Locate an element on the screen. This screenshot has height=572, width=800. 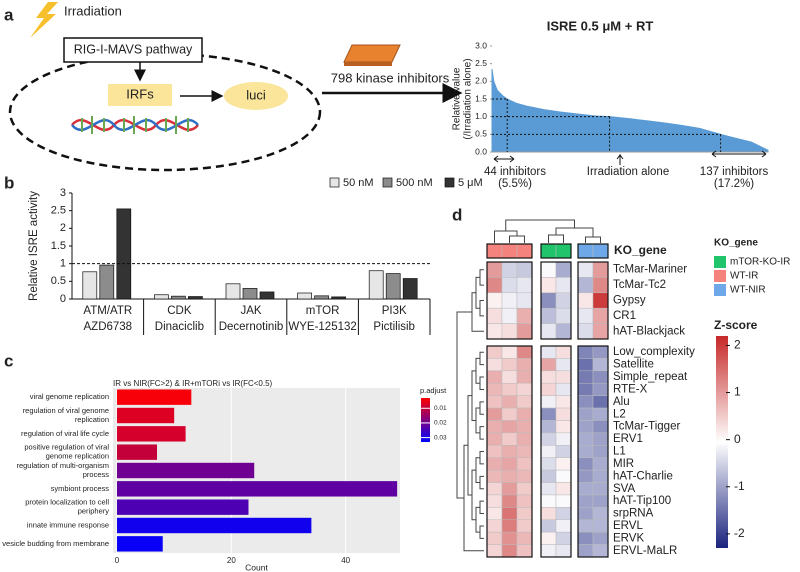
factor-box is located at coordinates (140, 95).